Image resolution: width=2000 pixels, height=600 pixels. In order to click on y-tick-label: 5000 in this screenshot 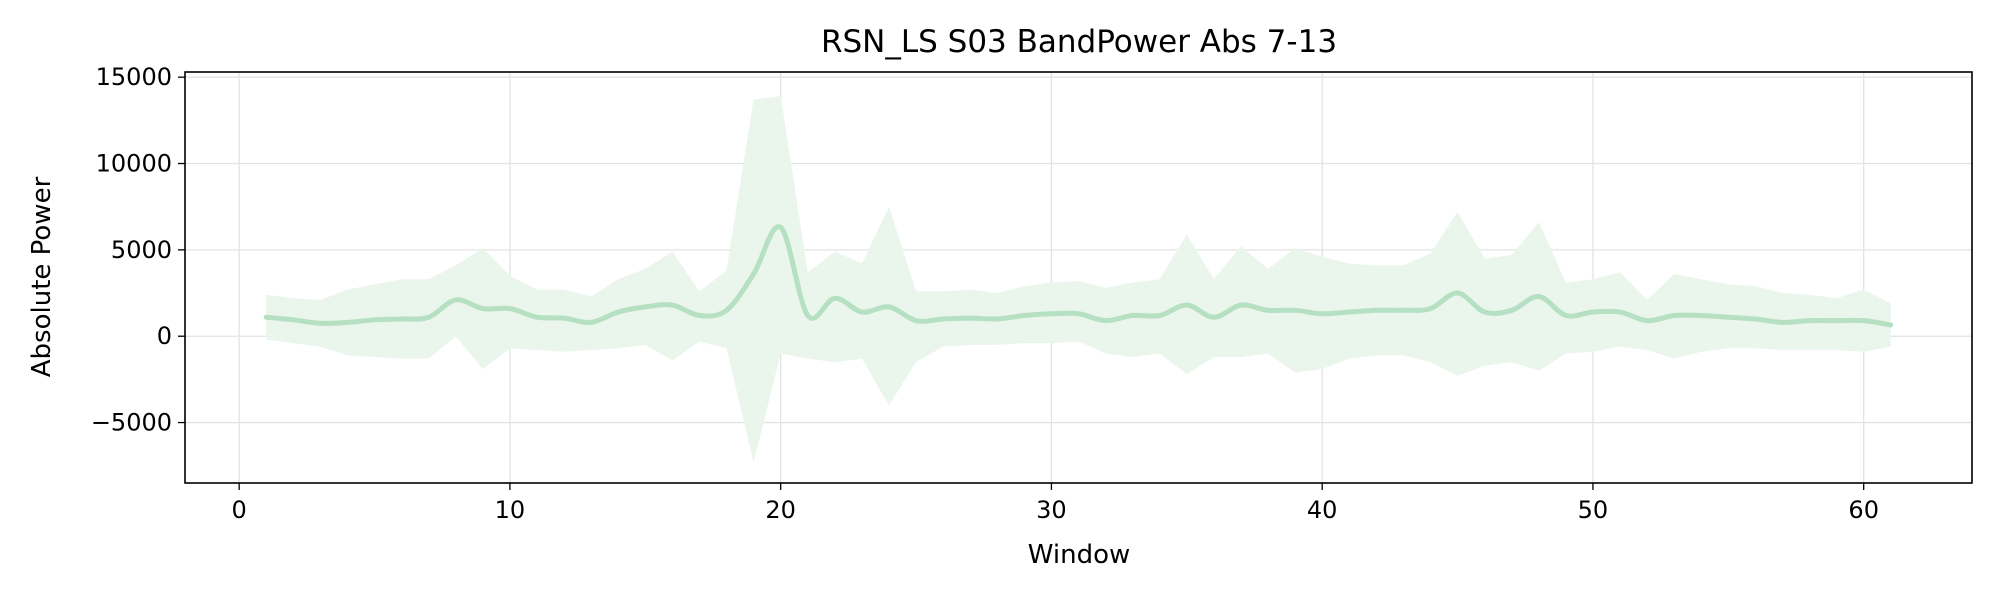, I will do `click(141, 250)`.